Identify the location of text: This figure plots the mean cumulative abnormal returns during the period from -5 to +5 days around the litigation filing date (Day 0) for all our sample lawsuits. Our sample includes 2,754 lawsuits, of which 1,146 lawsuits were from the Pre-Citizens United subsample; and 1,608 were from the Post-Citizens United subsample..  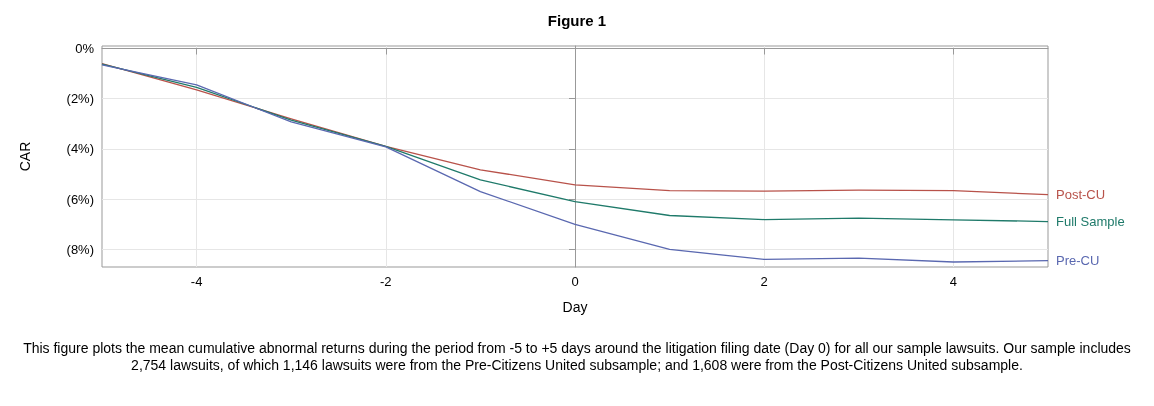
(577, 357).